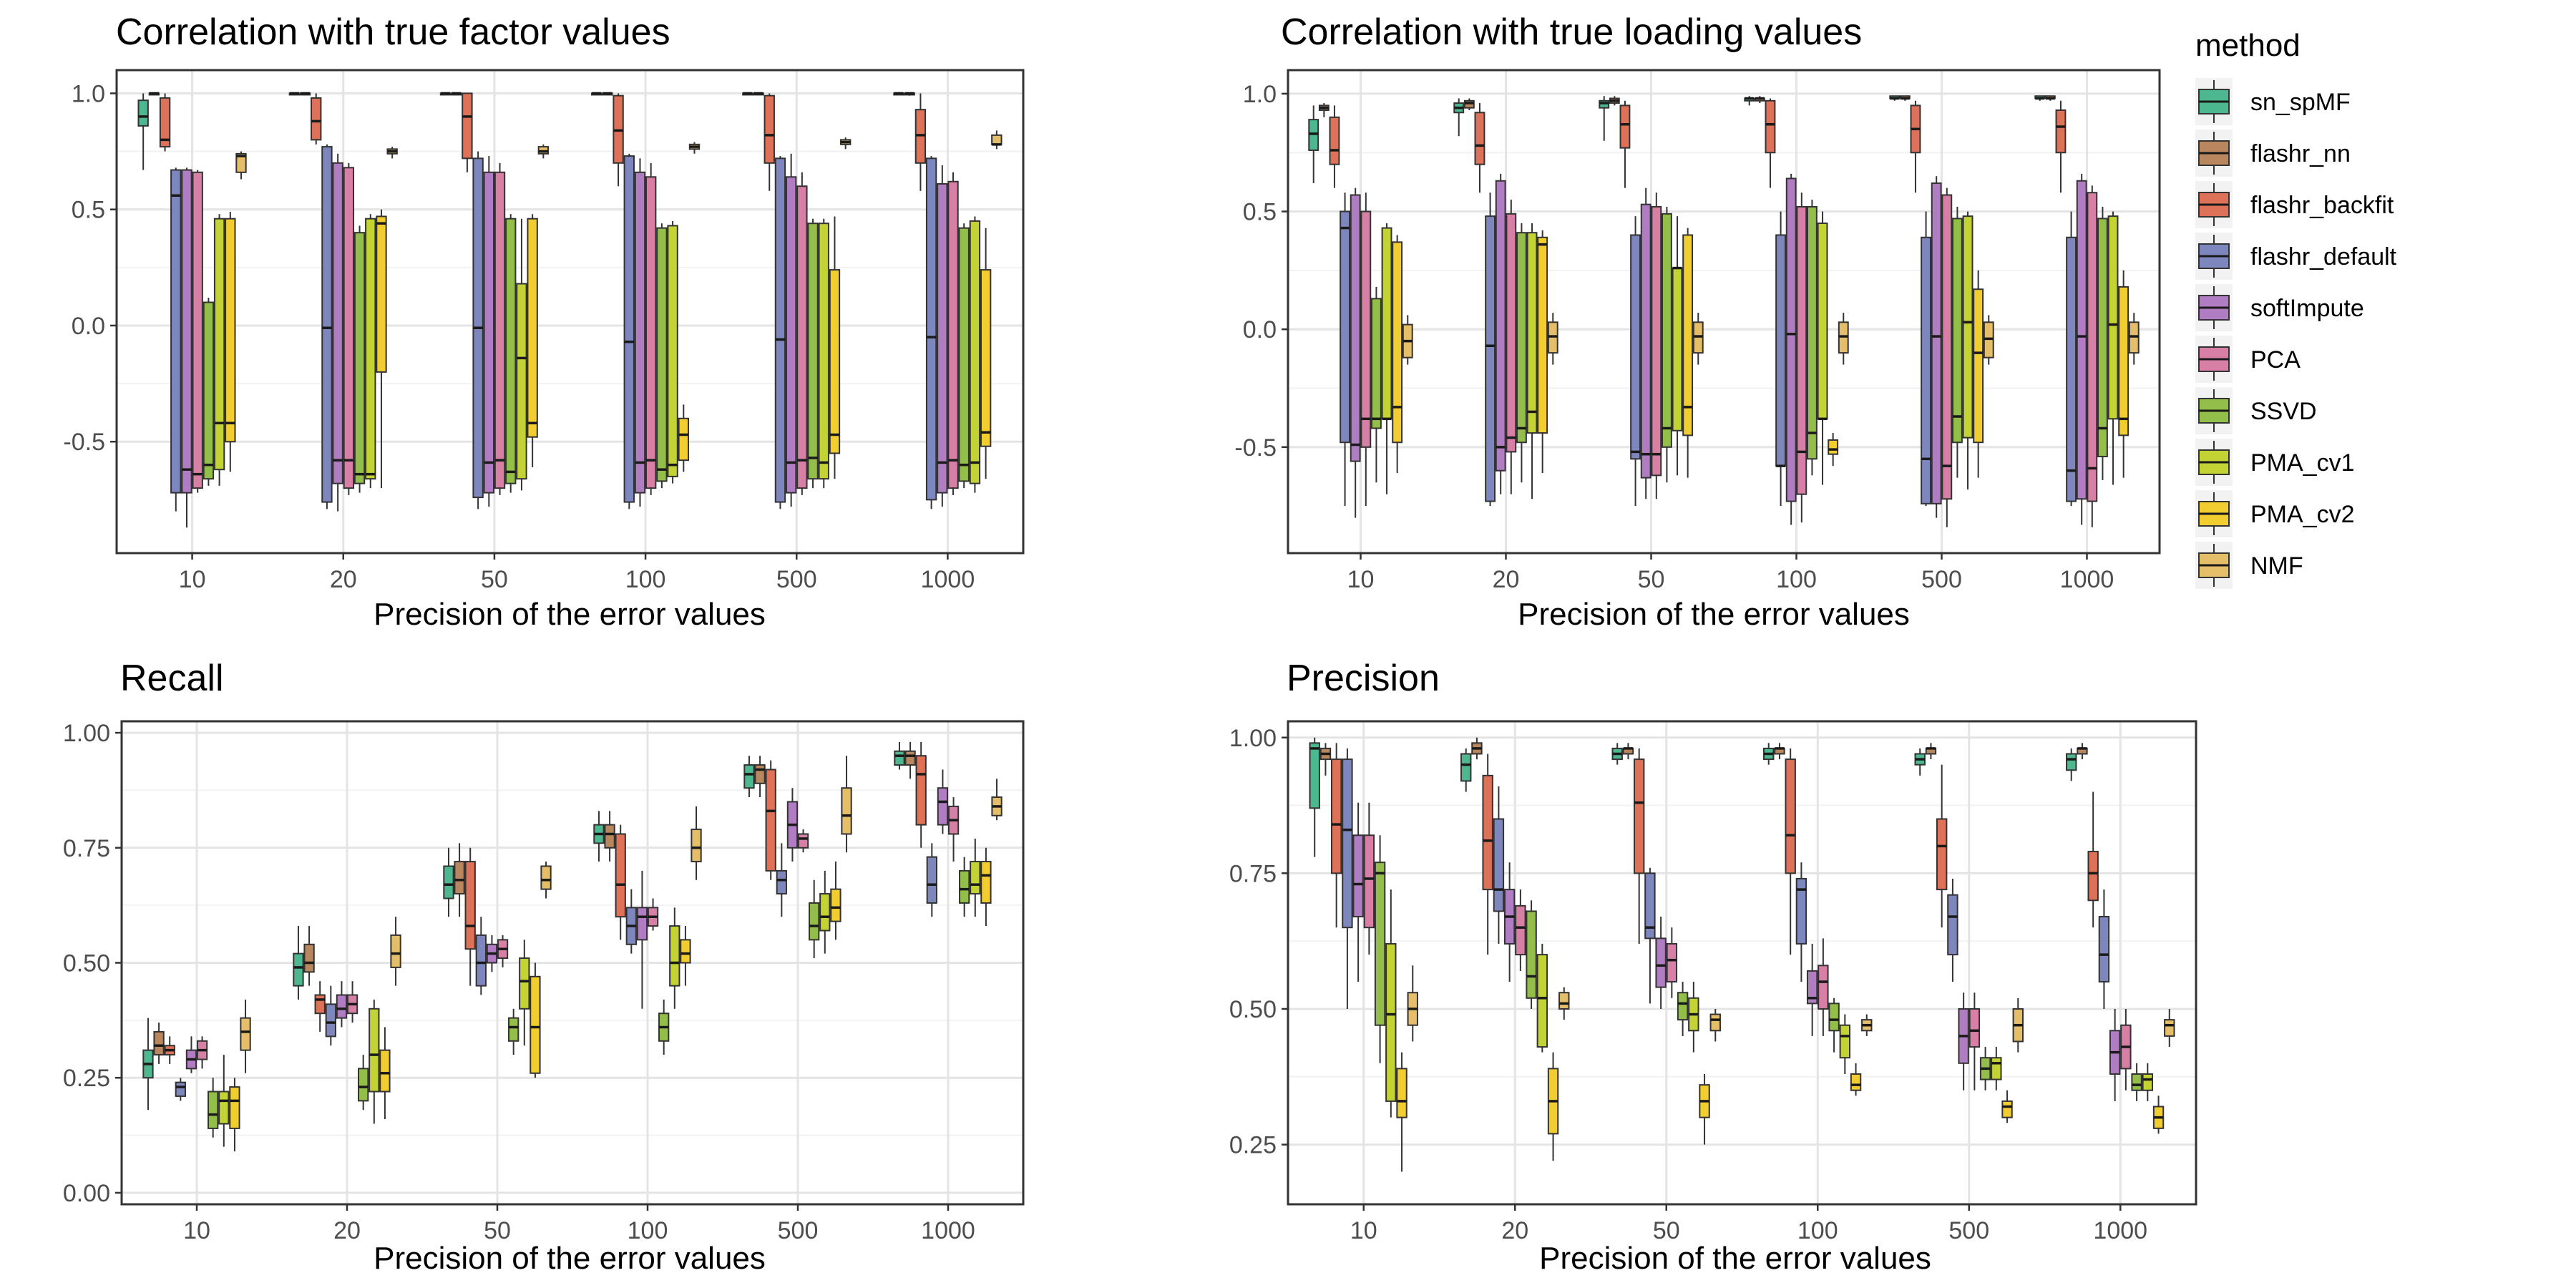 The image size is (2576, 1288). Describe the element at coordinates (2256, 410) in the screenshot. I see `legend-item: SSVD` at that location.